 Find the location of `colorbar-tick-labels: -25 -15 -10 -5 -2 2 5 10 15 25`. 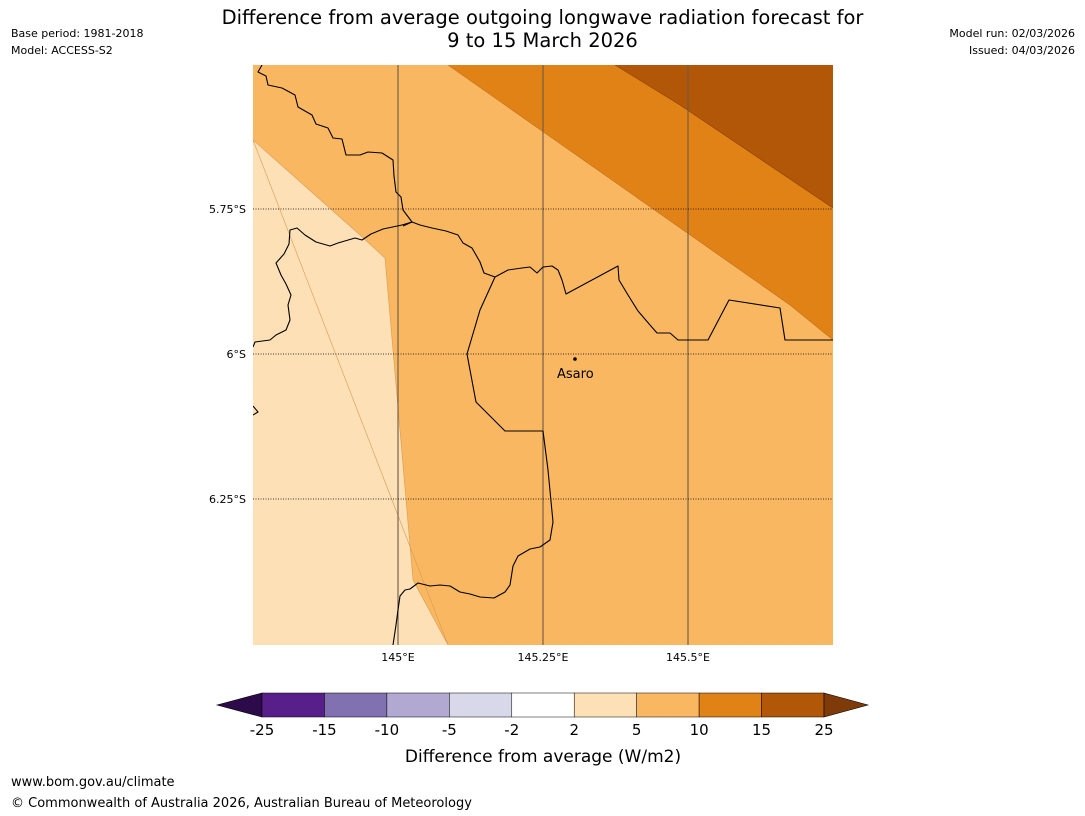

colorbar-tick-labels: -25 -15 -10 -5 -2 2 5 10 15 25 is located at coordinates (542, 730).